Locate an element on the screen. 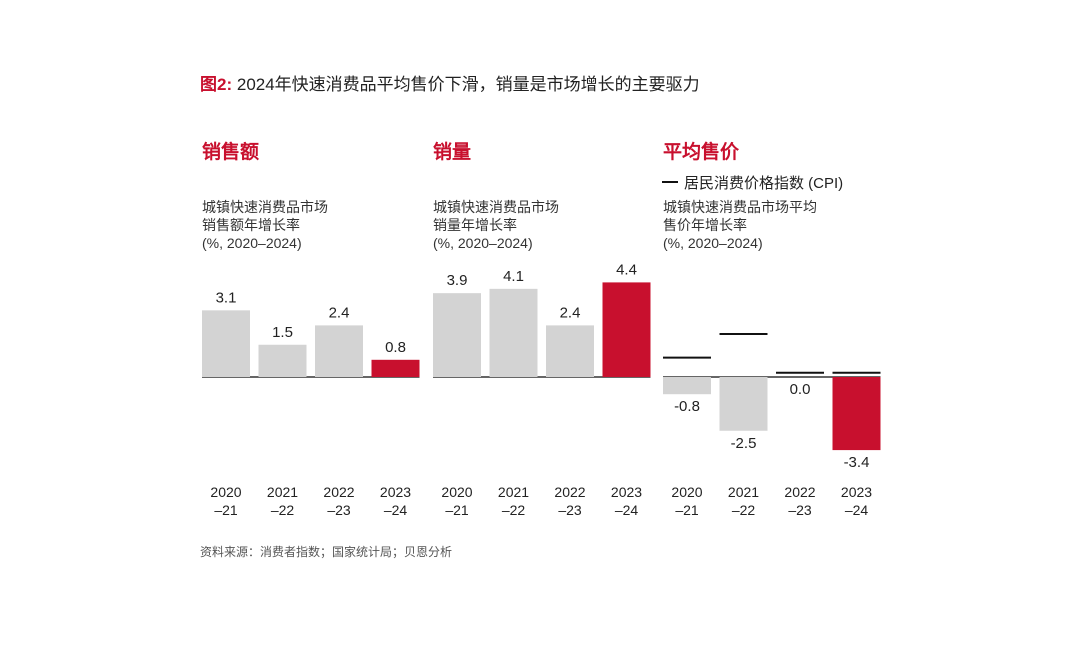 The width and height of the screenshot is (1080, 650). bar-value-label: -2.5 is located at coordinates (744, 443).